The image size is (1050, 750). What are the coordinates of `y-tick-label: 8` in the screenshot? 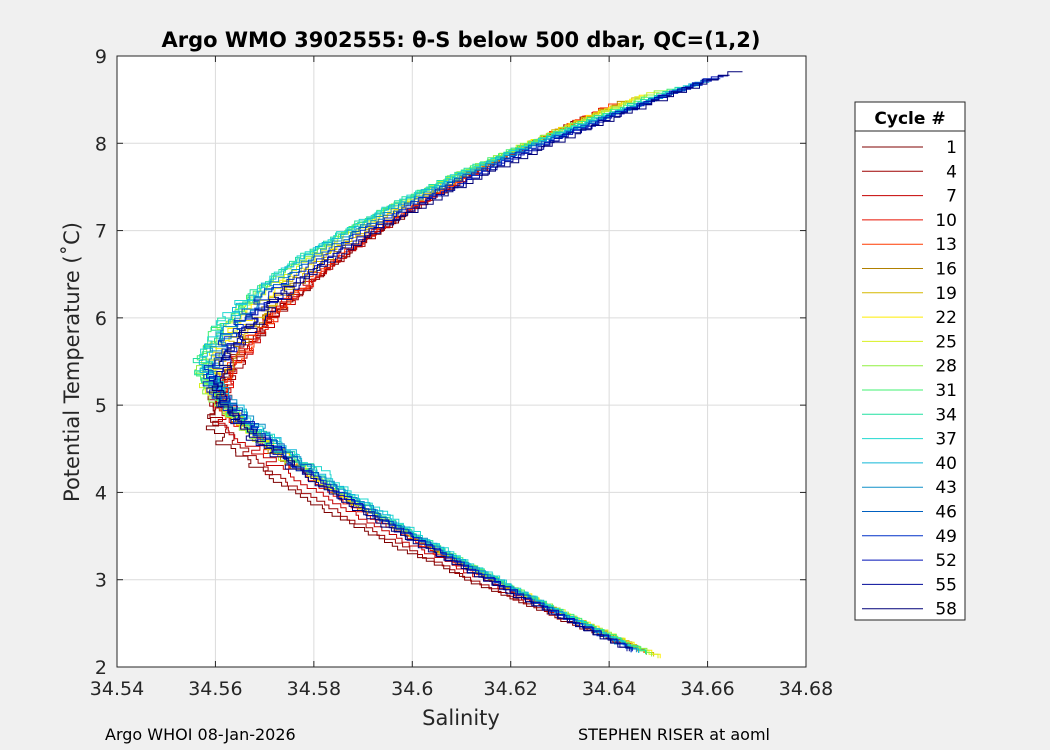 It's located at (101, 144).